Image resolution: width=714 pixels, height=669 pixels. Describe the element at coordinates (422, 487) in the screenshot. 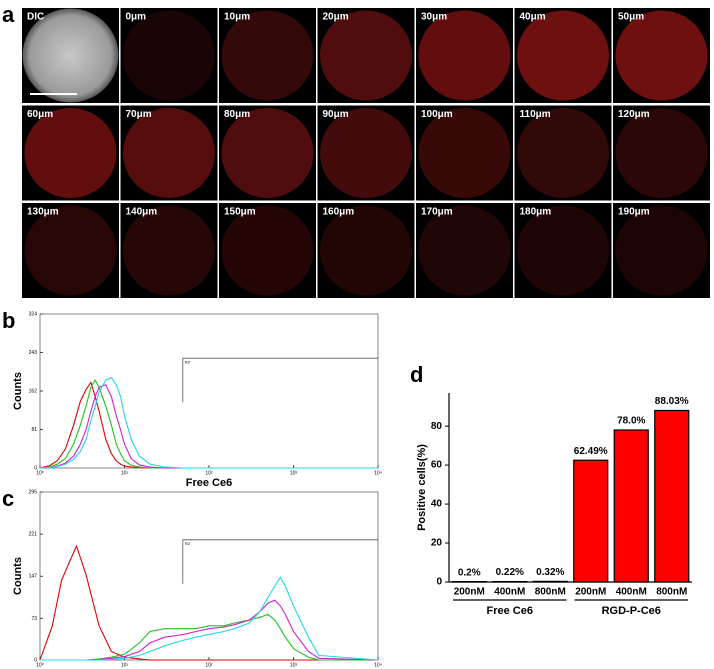

I see `y-axis-label: Positive cells(%)` at that location.